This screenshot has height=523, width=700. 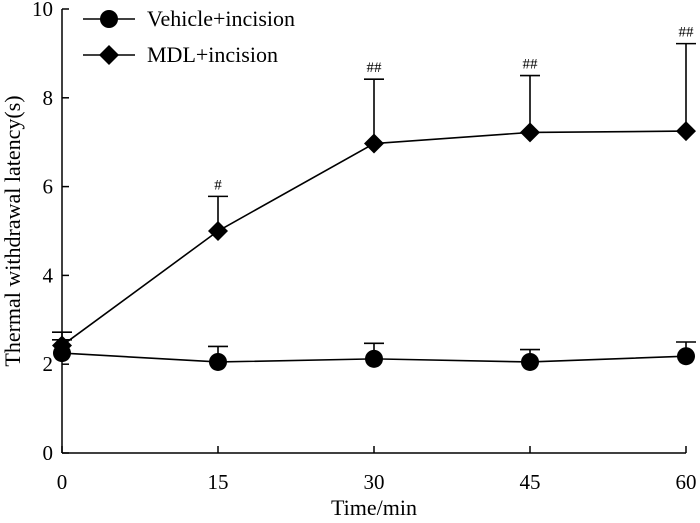 What do you see at coordinates (48, 98) in the screenshot?
I see `y-tick-label: 8` at bounding box center [48, 98].